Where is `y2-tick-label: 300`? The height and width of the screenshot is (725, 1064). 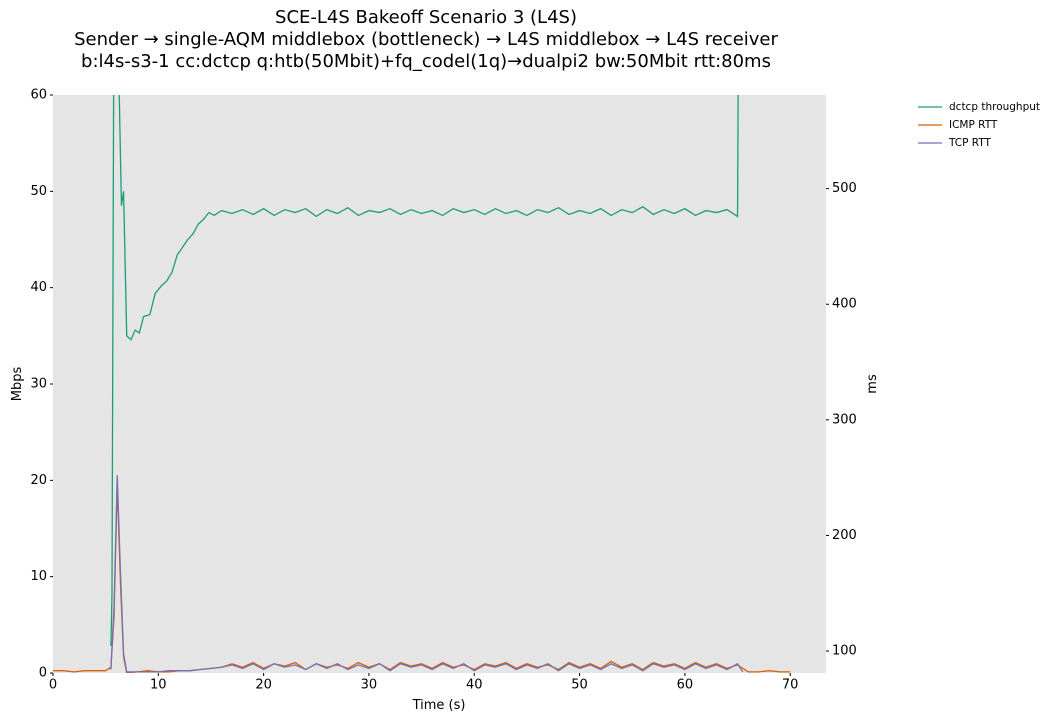 y2-tick-label: 300 is located at coordinates (844, 419).